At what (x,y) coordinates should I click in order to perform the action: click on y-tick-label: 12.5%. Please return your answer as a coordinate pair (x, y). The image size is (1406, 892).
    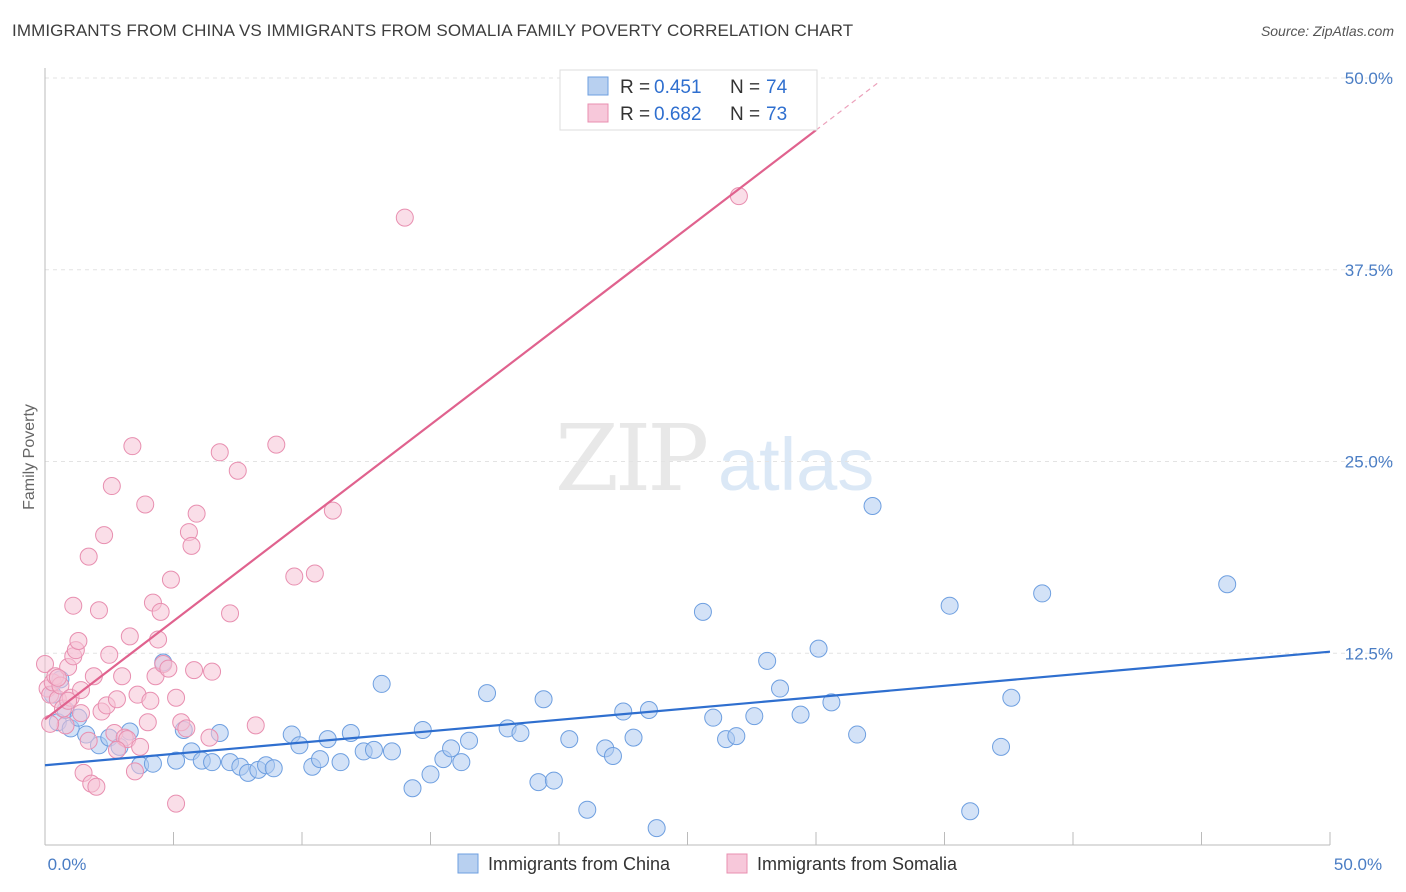
    Looking at the image, I should click on (1369, 653).